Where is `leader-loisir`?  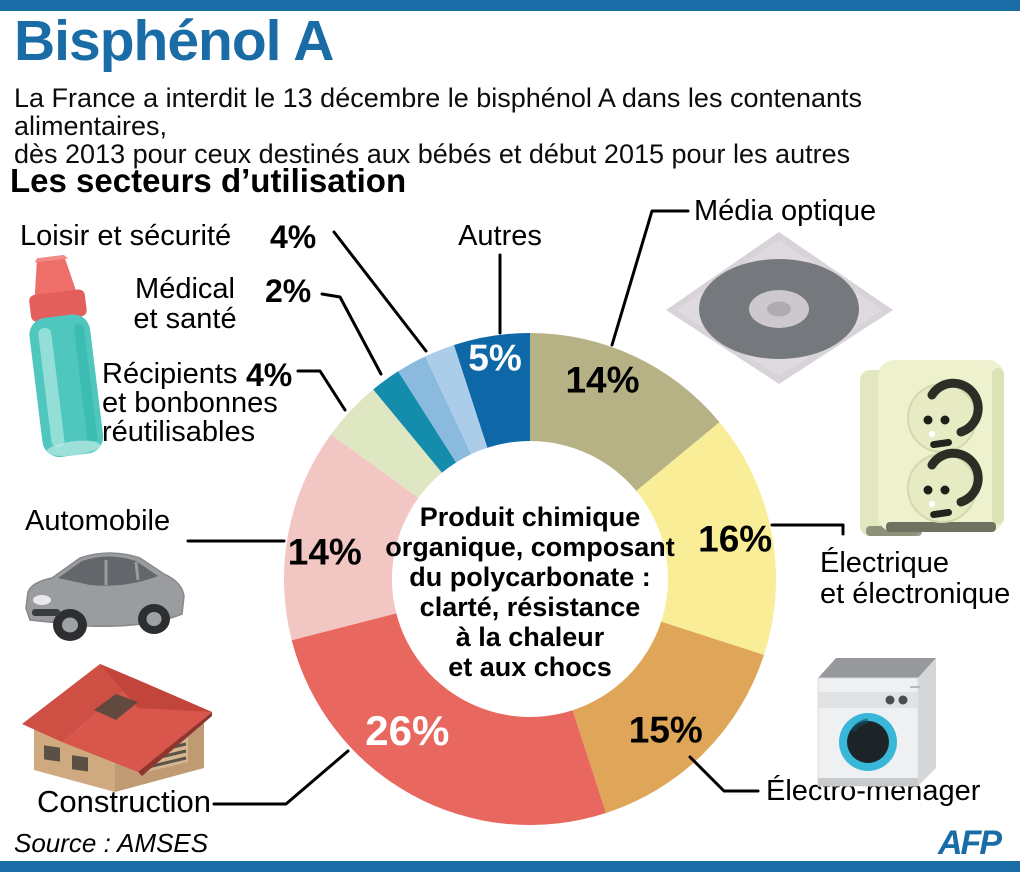 leader-loisir is located at coordinates (380, 291).